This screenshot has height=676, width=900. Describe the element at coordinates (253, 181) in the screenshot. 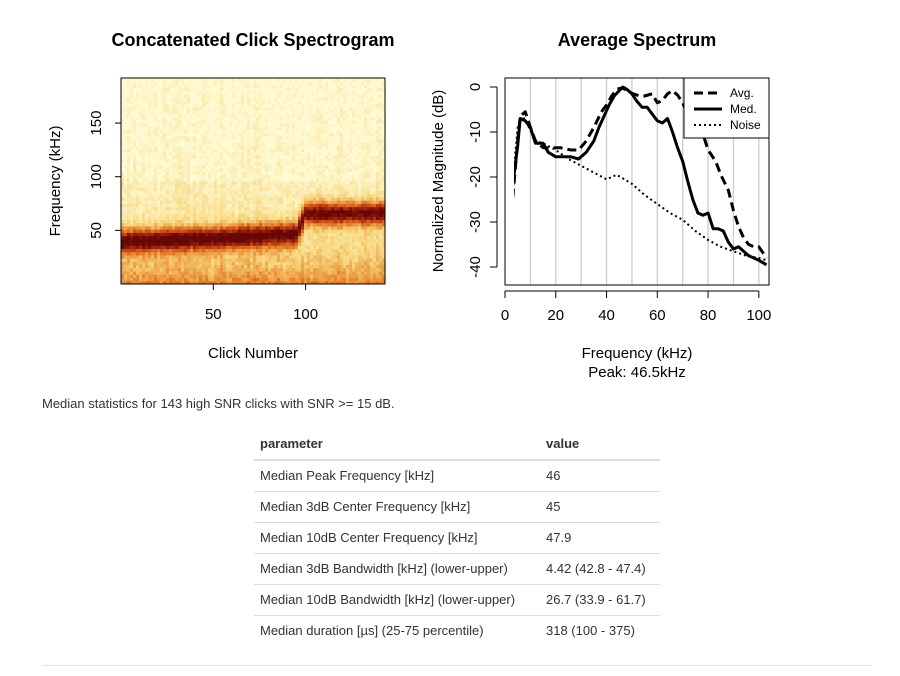

I see `spectrogram-heatmap` at that location.